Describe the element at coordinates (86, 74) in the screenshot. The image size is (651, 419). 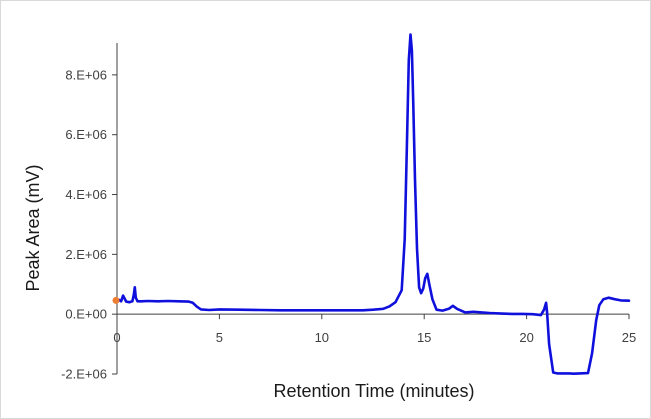
I see `y-tick-label: 8.E+06` at that location.